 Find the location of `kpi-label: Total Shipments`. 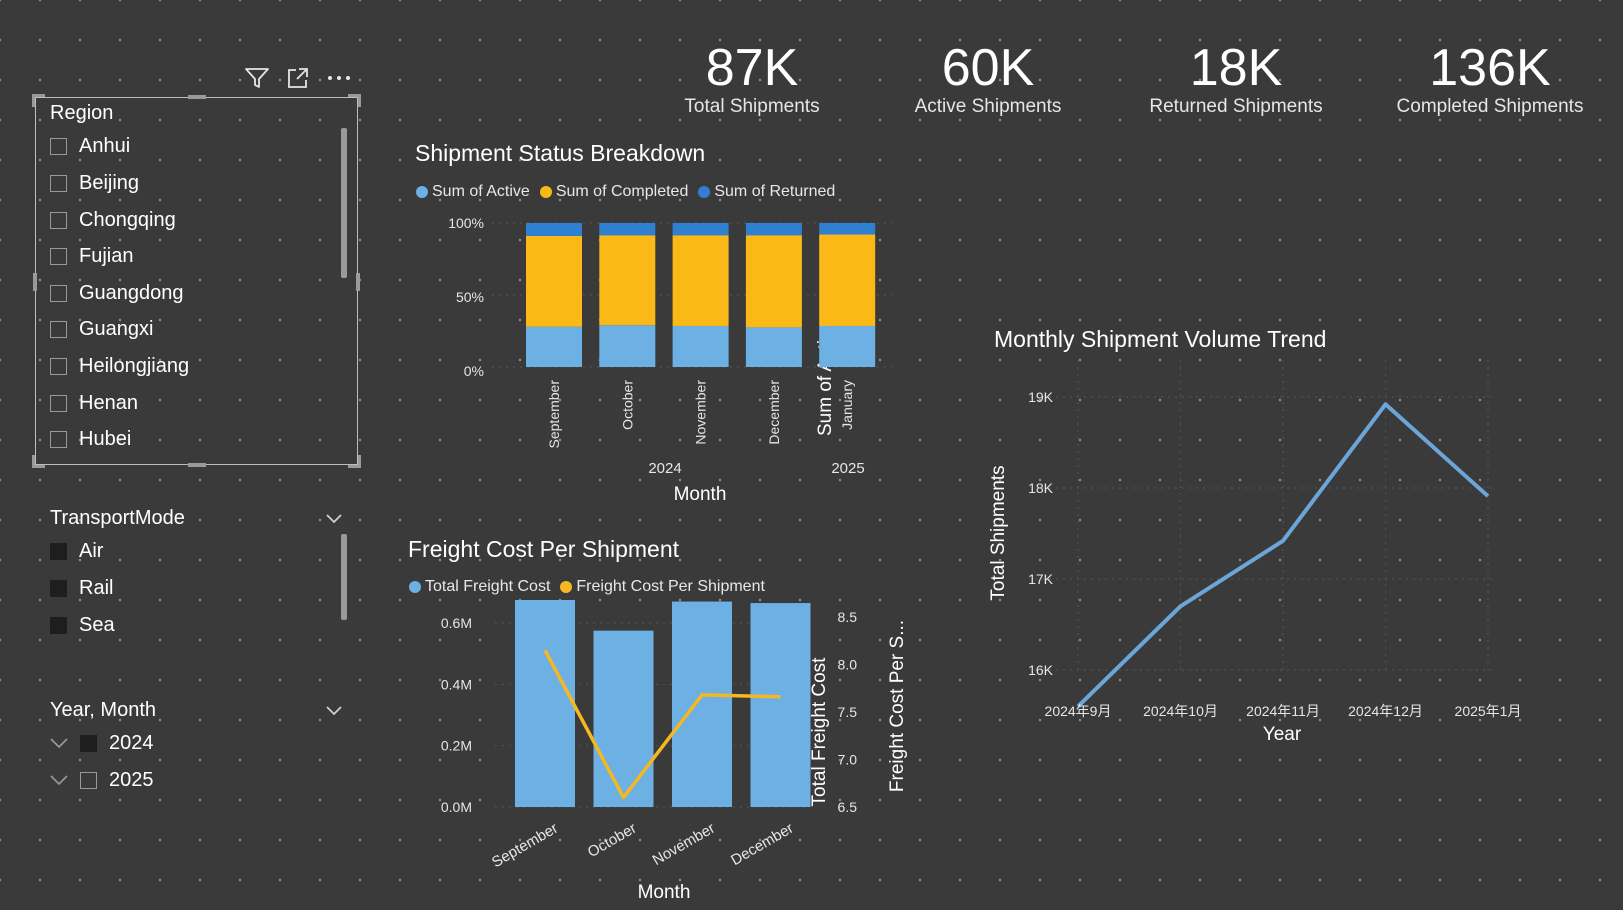

kpi-label: Total Shipments is located at coordinates (752, 106).